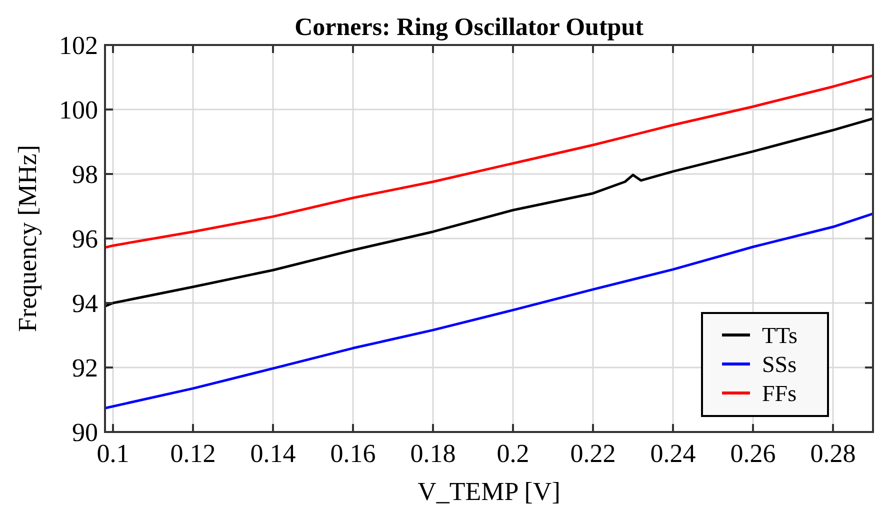 The image size is (875, 506). What do you see at coordinates (27, 238) in the screenshot?
I see `y-axis-title: Frequency [MHz]` at bounding box center [27, 238].